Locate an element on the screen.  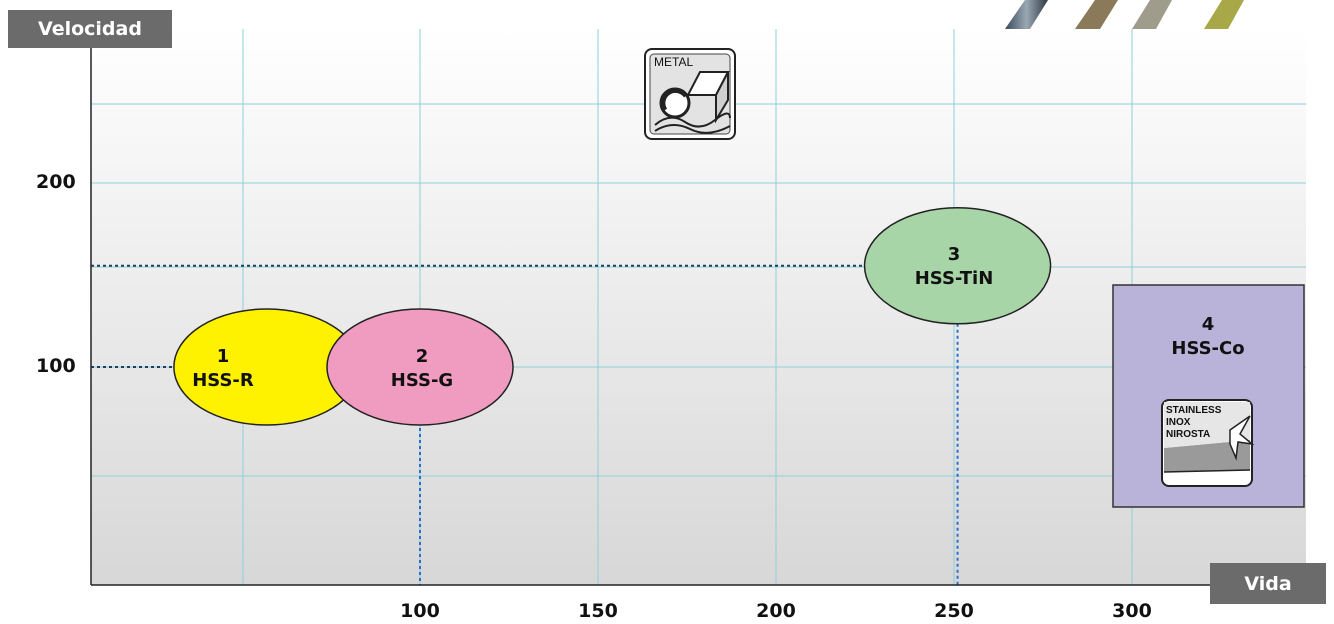
point-label-2: 2 HSS-G is located at coordinates (422, 369).